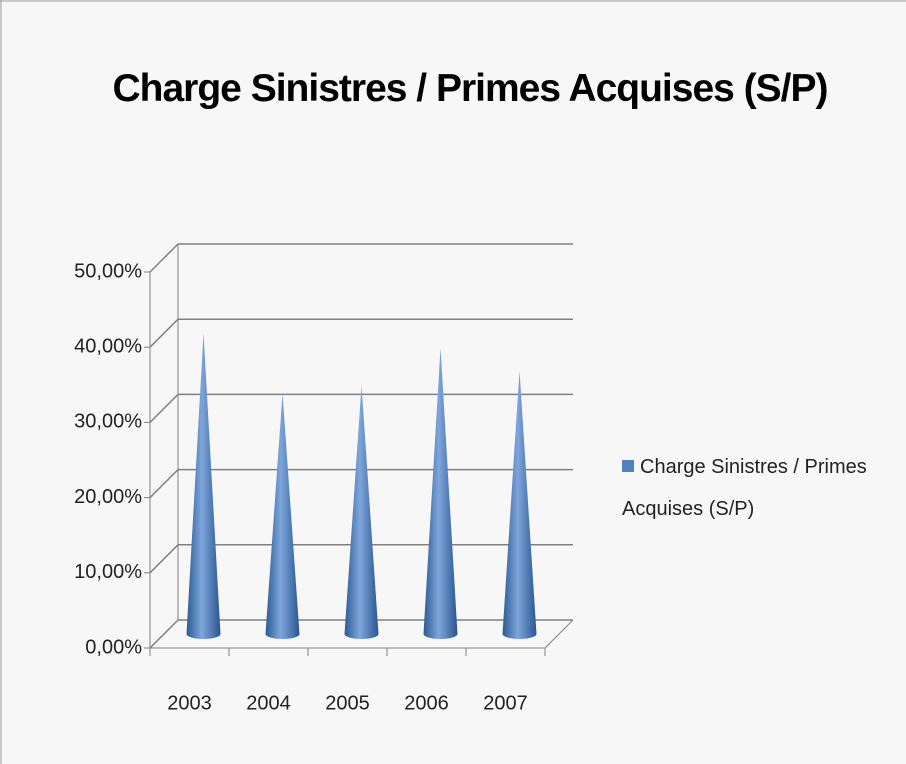  What do you see at coordinates (628, 466) in the screenshot?
I see `legend-swatch` at bounding box center [628, 466].